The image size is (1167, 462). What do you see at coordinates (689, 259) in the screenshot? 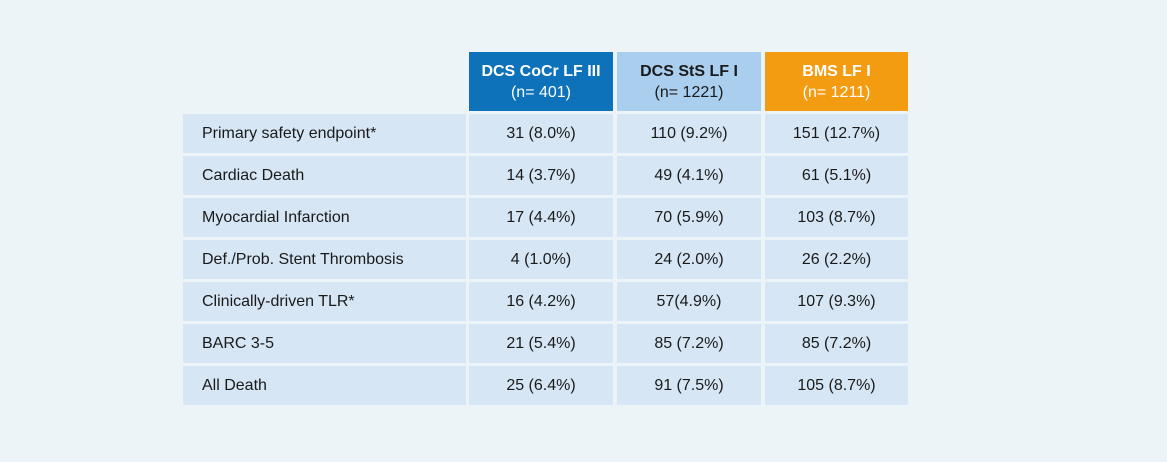
I see `table-cell: 24 (2.0%)` at bounding box center [689, 259].